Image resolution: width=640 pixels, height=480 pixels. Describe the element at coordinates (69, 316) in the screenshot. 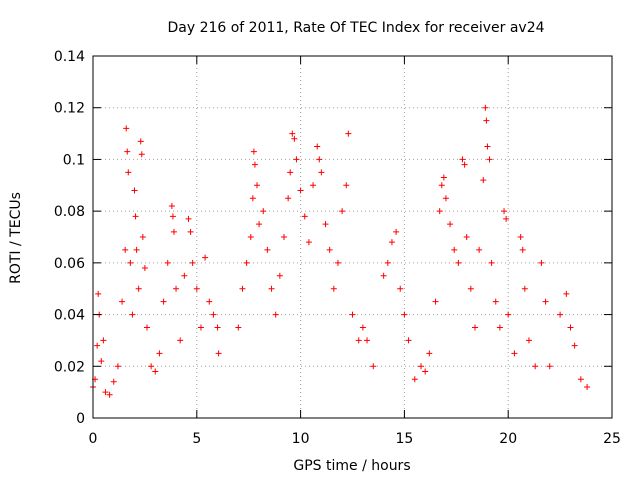

I see `y-tick-label: 0.04` at that location.